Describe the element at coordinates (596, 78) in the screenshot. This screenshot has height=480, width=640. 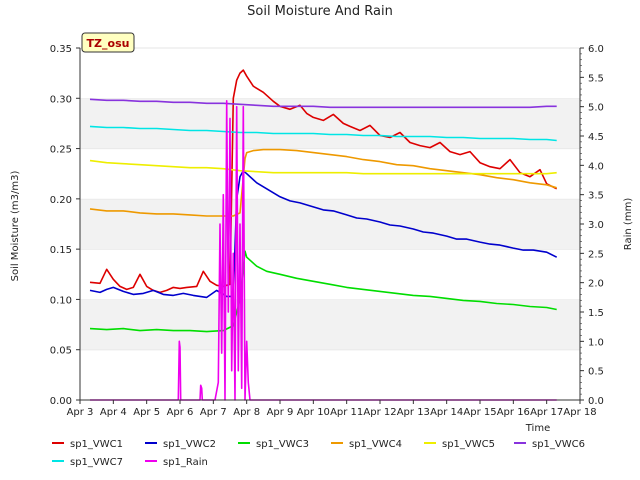
I see `y2-tick-label: 5.5` at that location.